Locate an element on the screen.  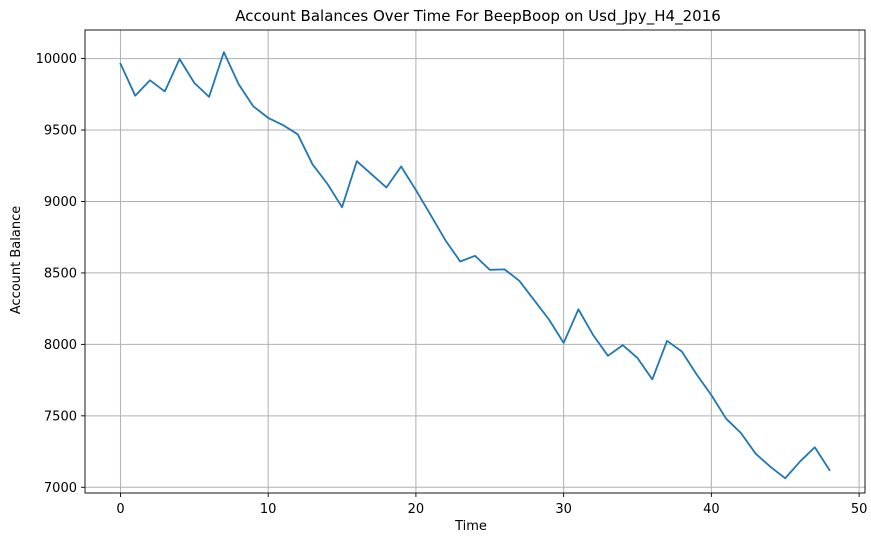
y-tick-label: 8500 is located at coordinates (60, 273).